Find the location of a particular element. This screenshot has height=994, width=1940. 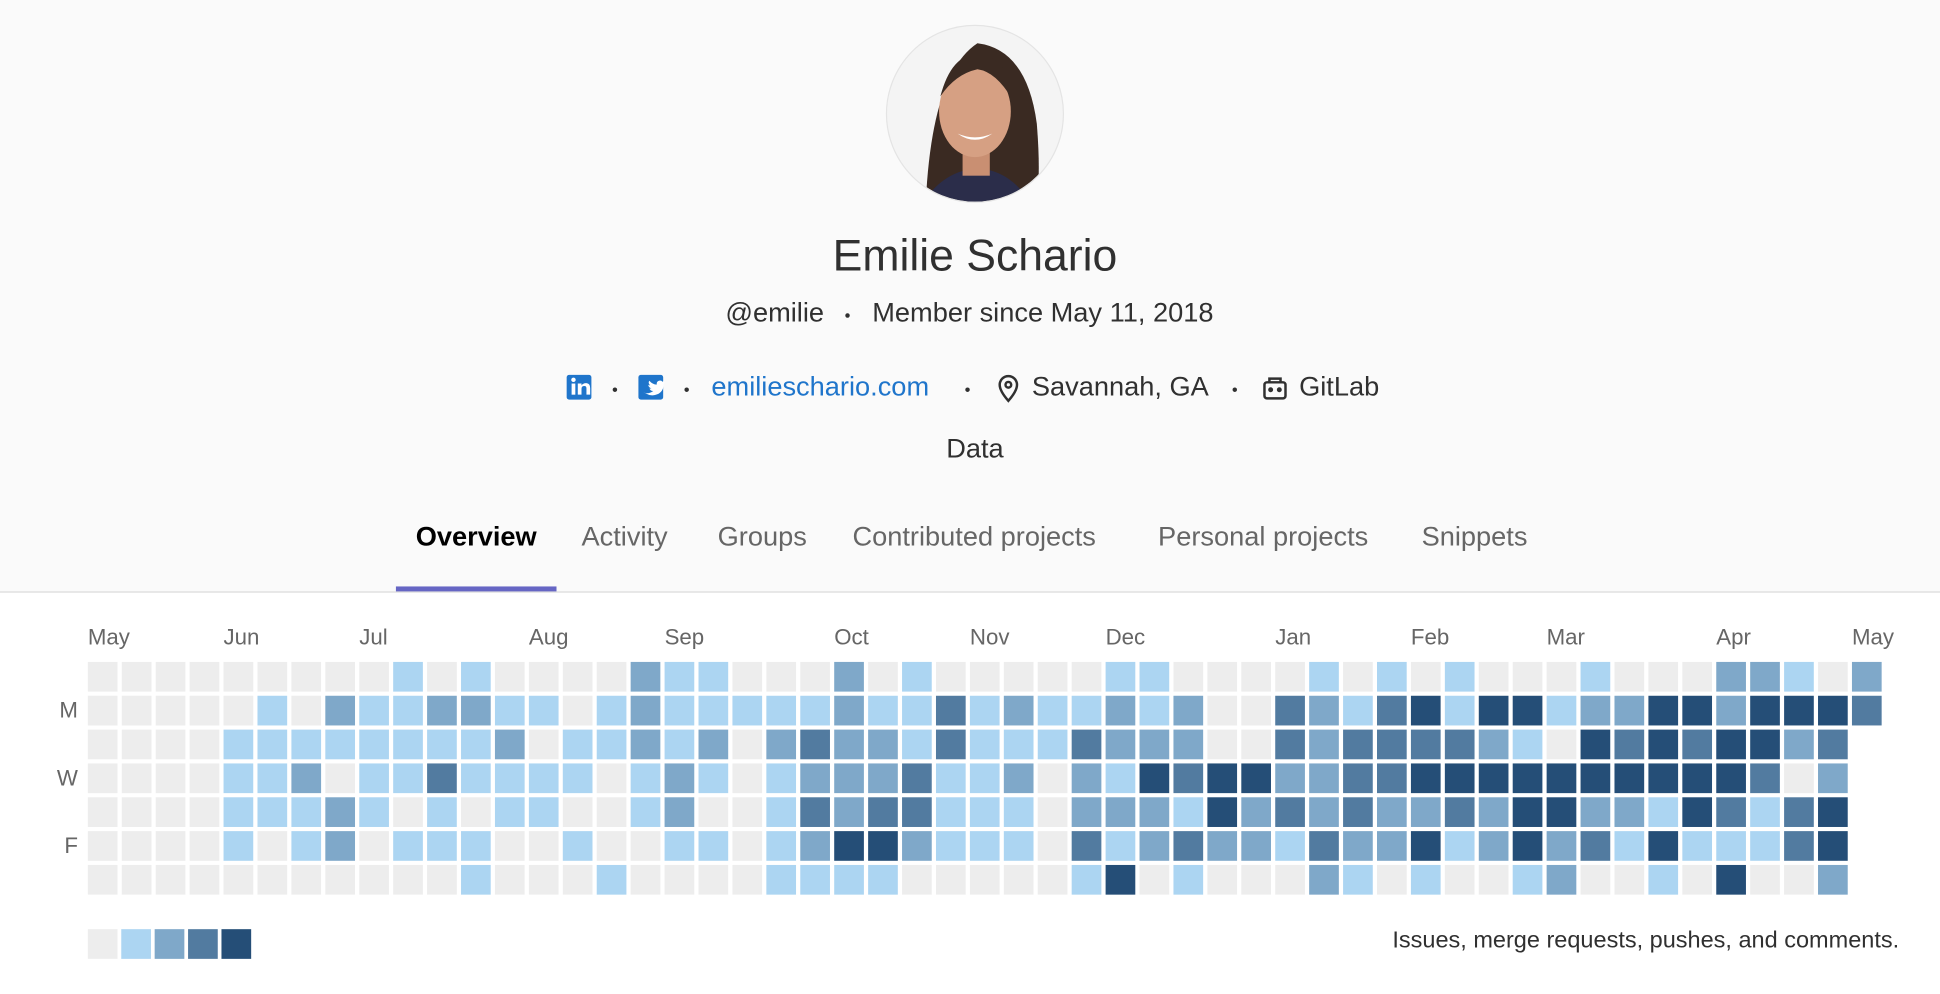

tab: Personal projects is located at coordinates (1263, 535).